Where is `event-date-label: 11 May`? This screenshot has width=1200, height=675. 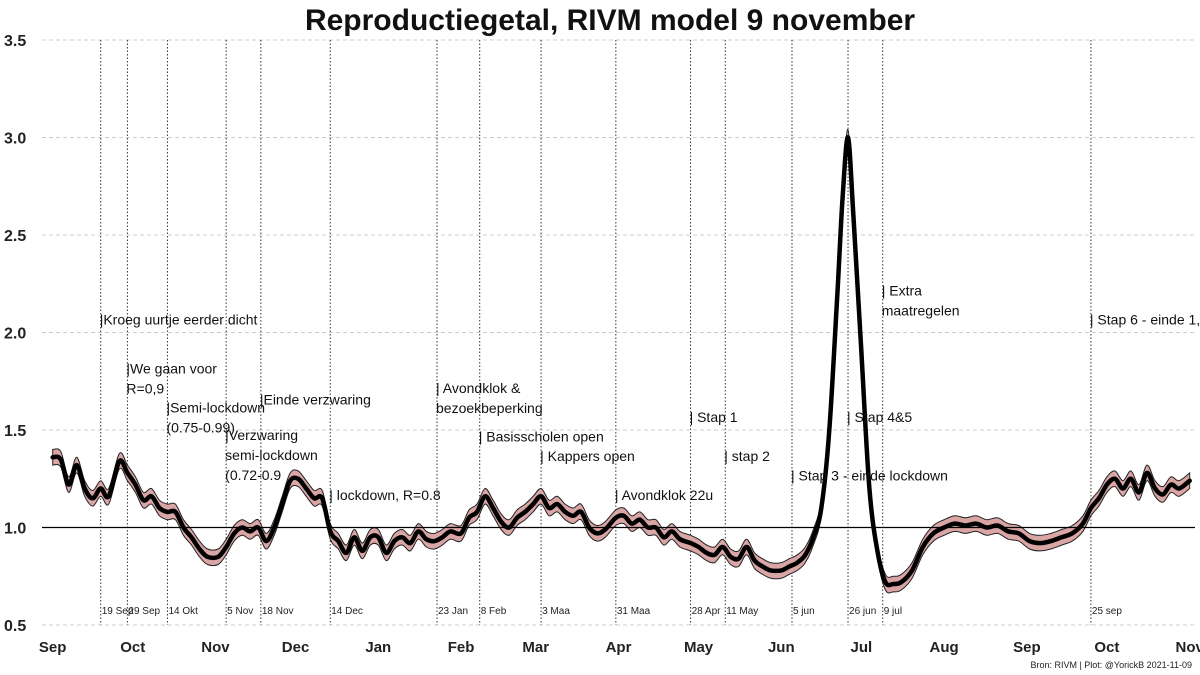
event-date-label: 11 May is located at coordinates (742, 611).